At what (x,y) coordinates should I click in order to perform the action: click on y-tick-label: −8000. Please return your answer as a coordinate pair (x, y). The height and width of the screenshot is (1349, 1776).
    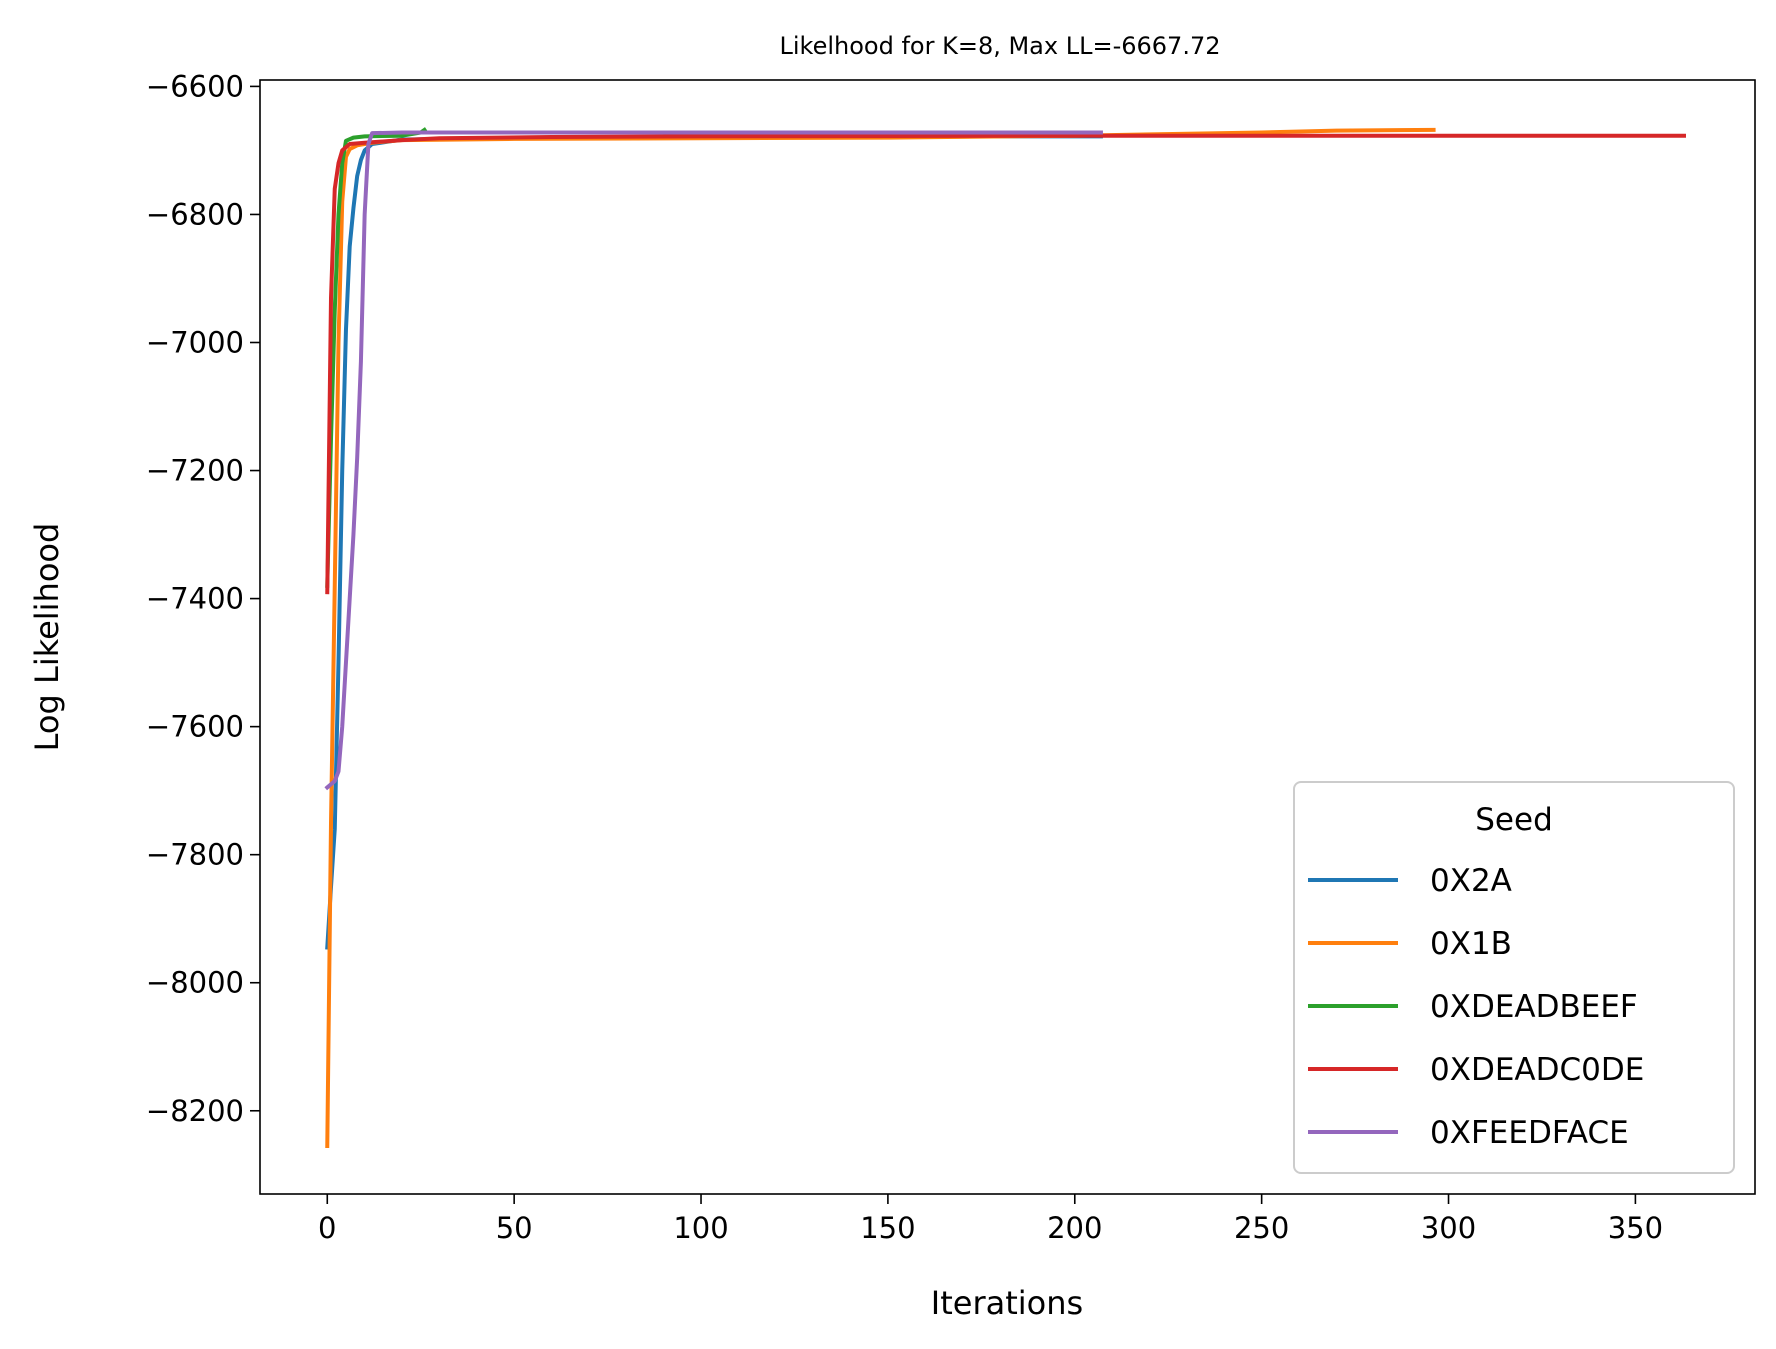
    Looking at the image, I should click on (195, 983).